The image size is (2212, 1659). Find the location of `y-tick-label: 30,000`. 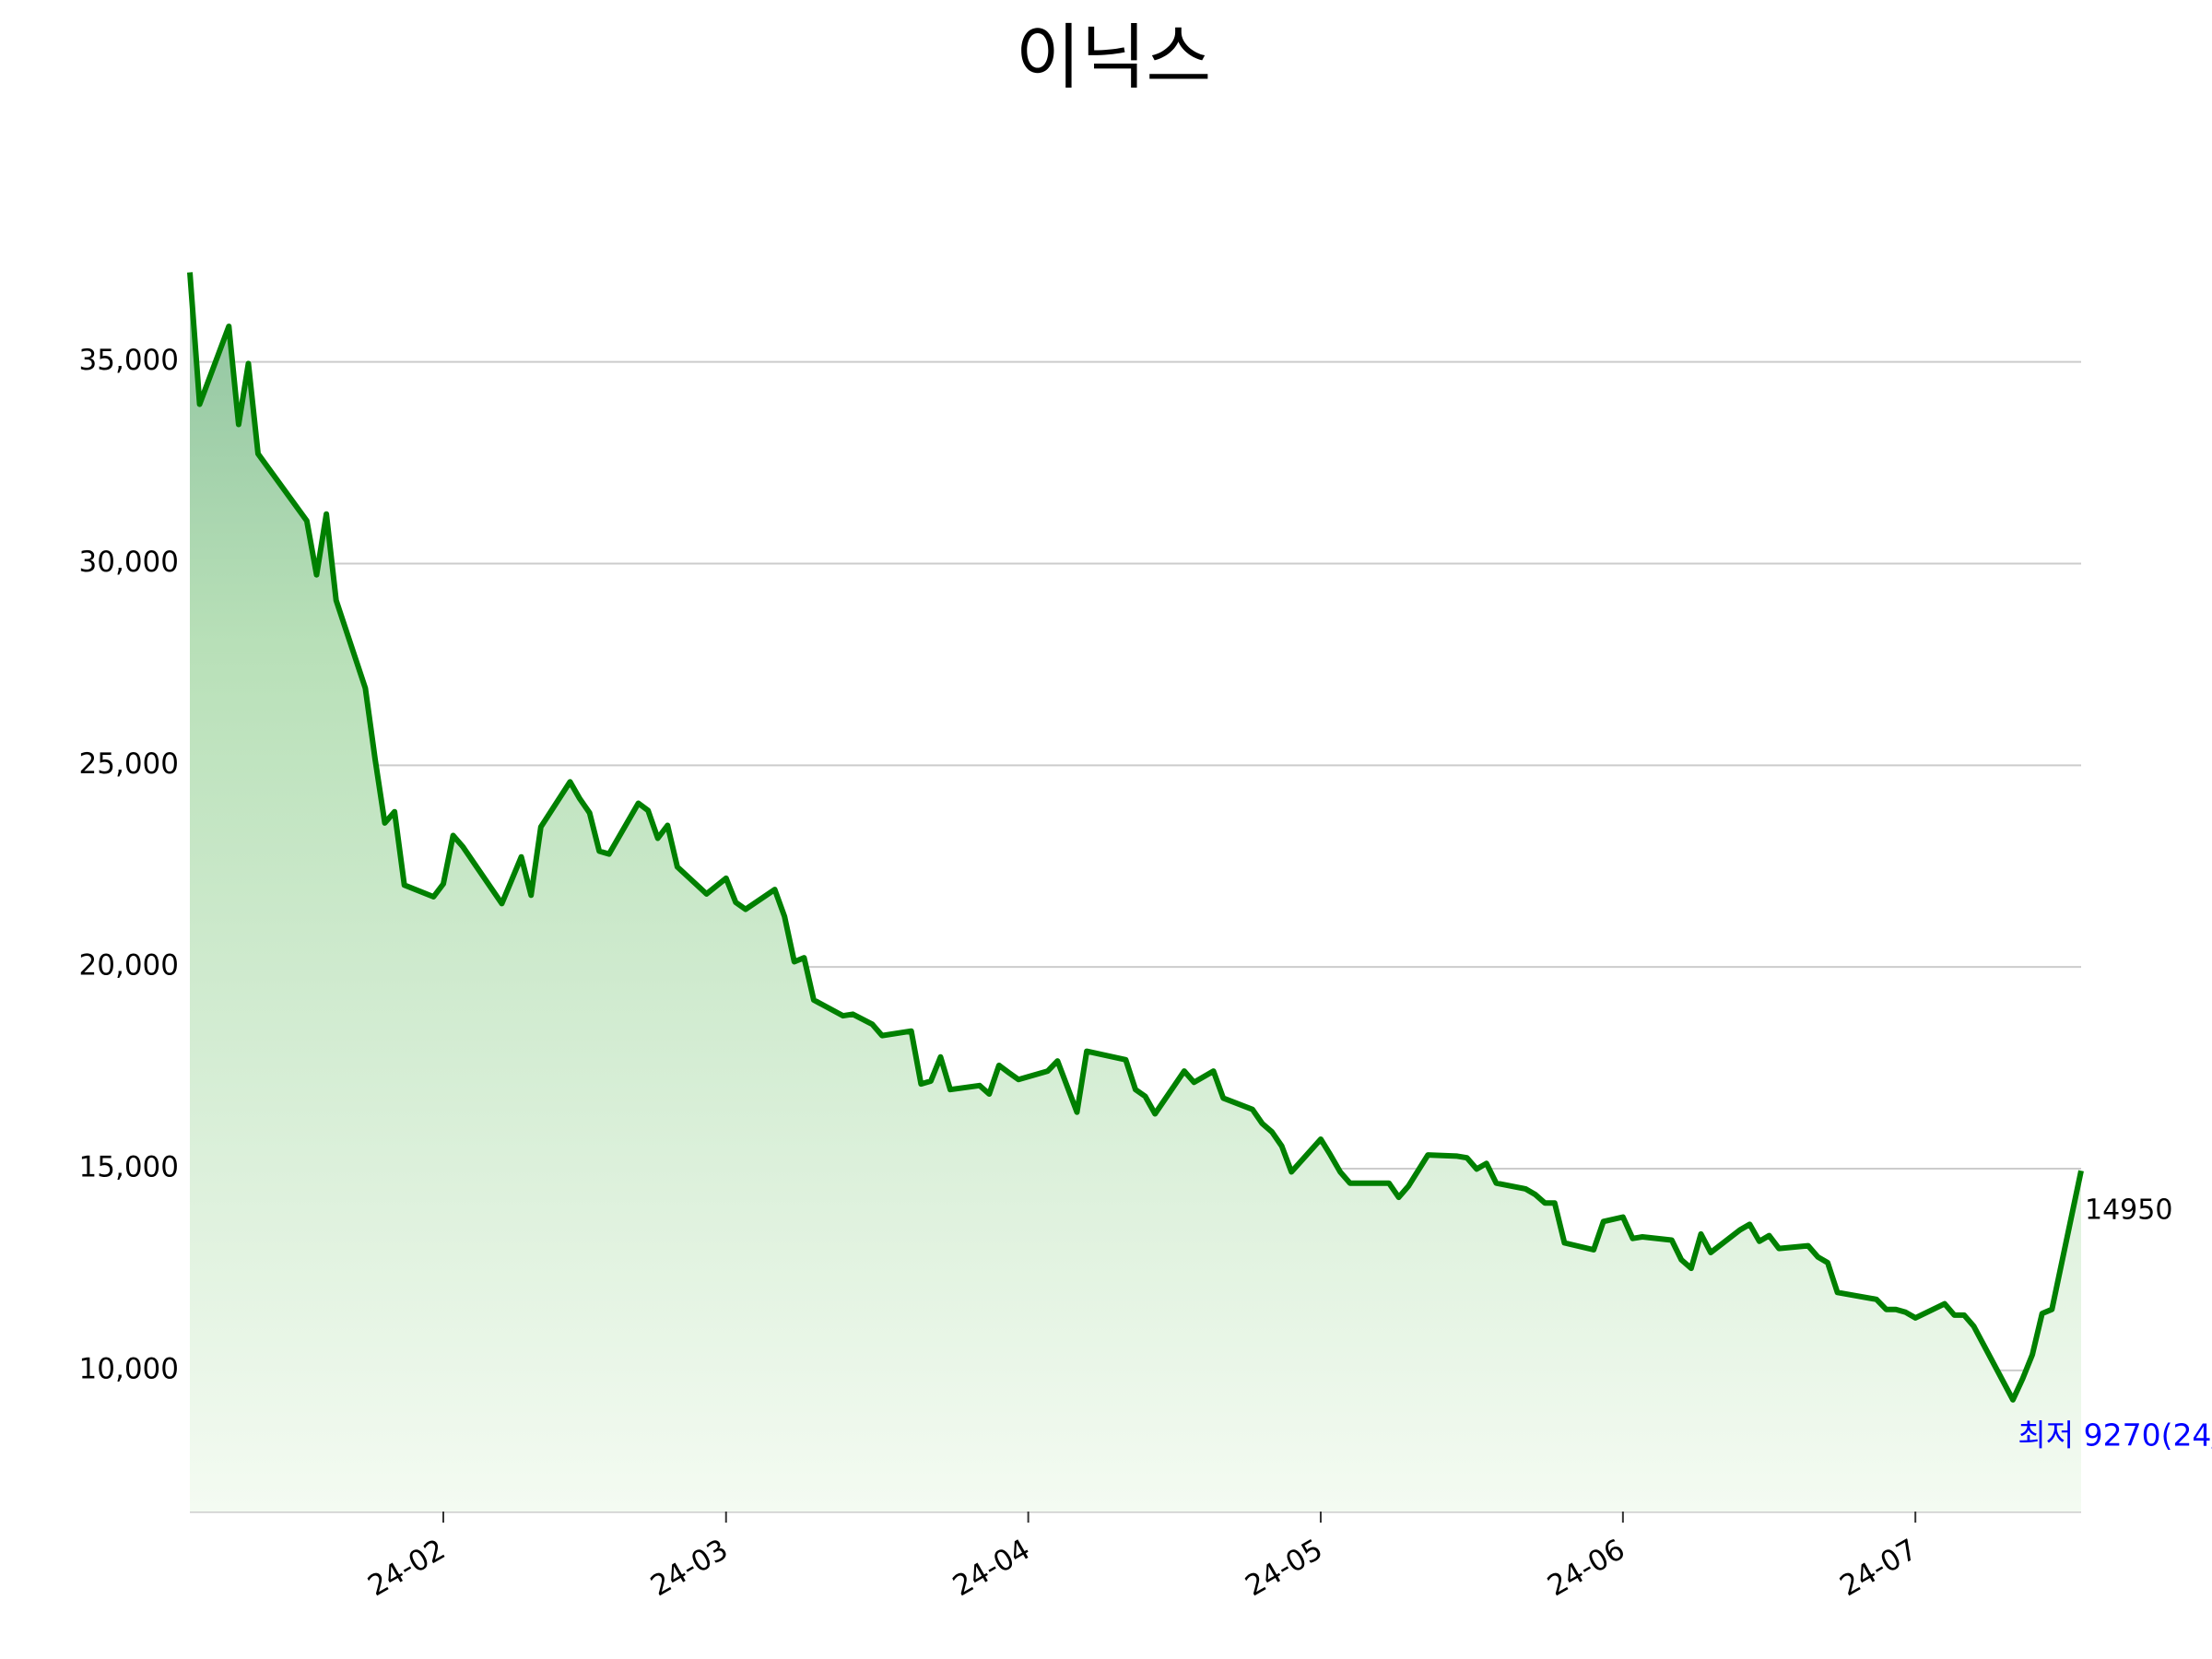

y-tick-label: 30,000 is located at coordinates (129, 562).